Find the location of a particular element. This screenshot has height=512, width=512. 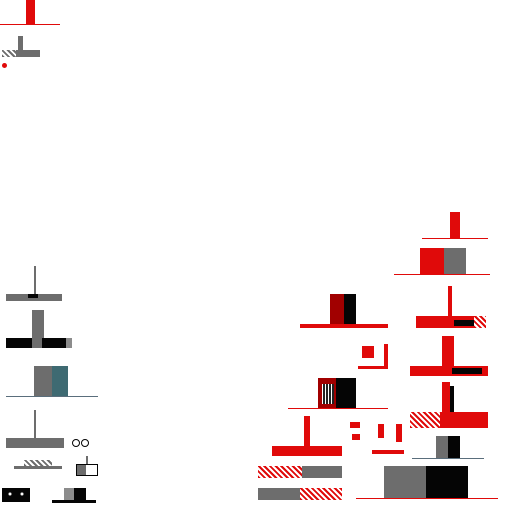

gray-post-top-left is located at coordinates (21, 47).